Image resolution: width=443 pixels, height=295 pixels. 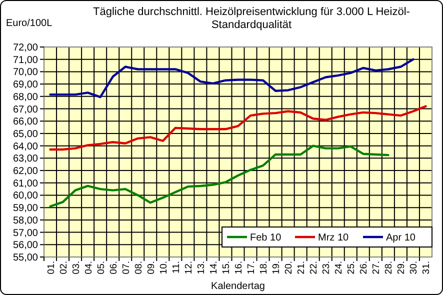 What do you see at coordinates (25, 159) in the screenshot?
I see `y-tick-label: 63,00` at bounding box center [25, 159].